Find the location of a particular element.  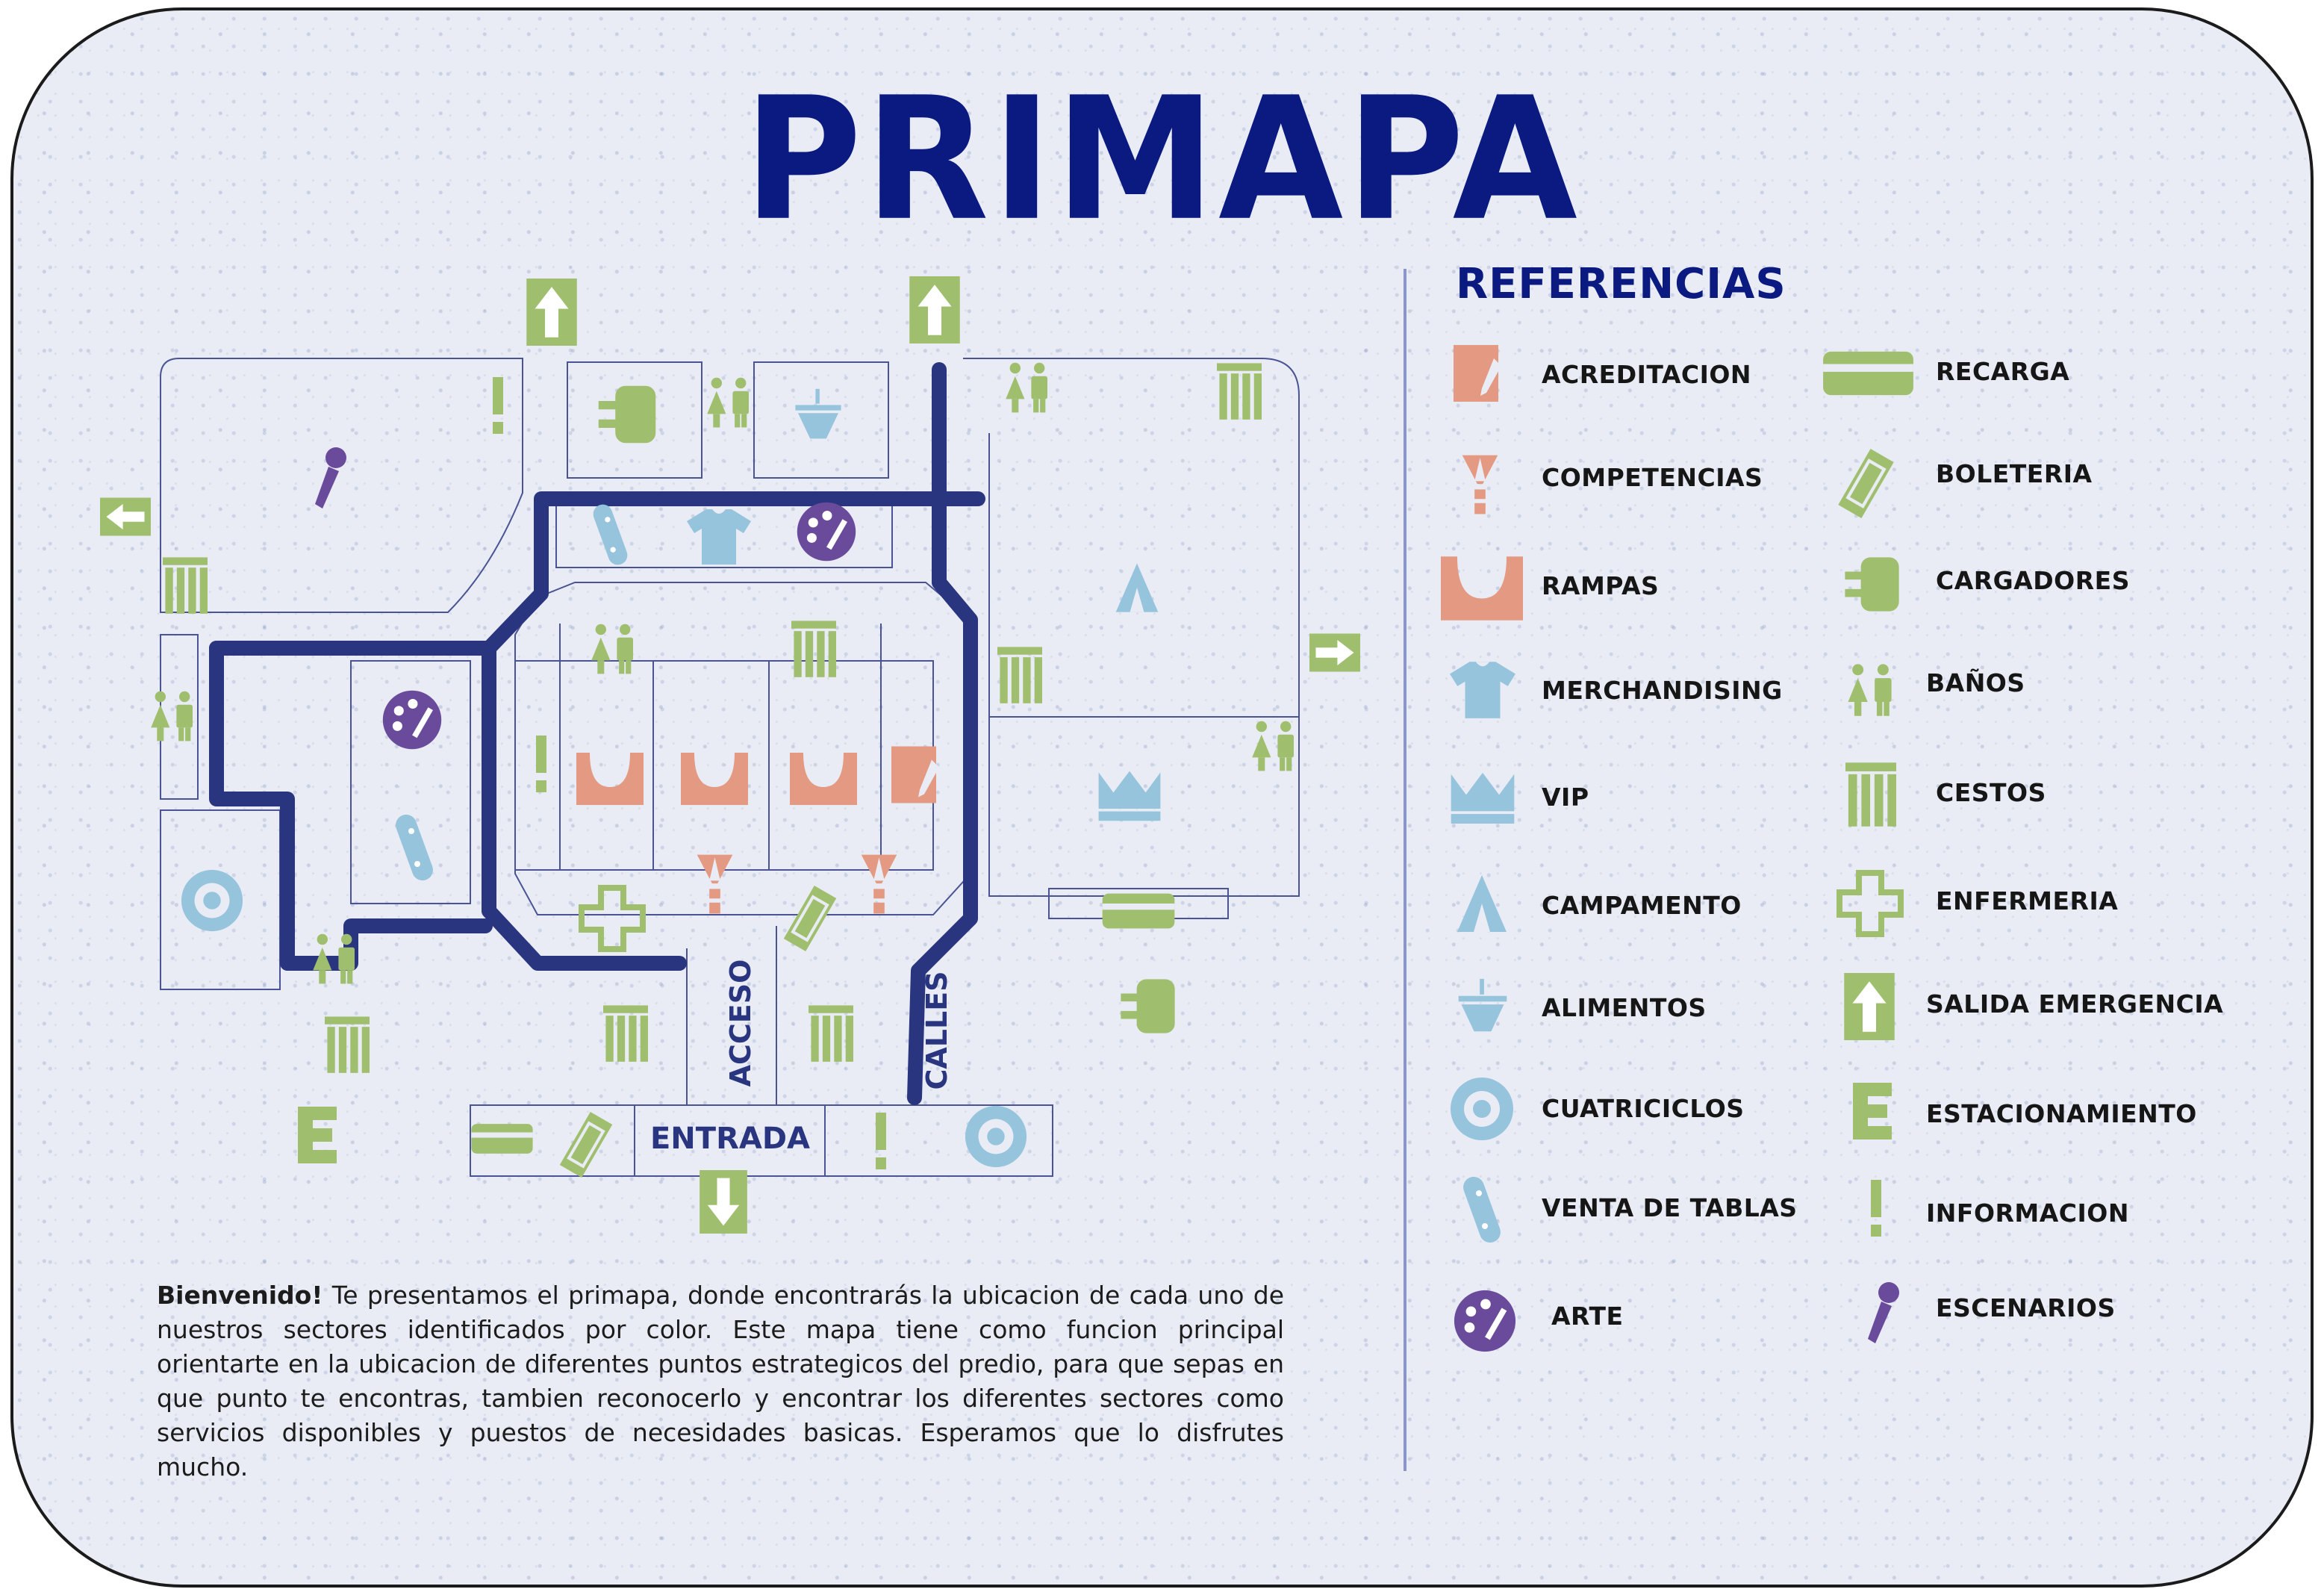

legend-label-boleteria: BOLETERIA is located at coordinates (2014, 473).